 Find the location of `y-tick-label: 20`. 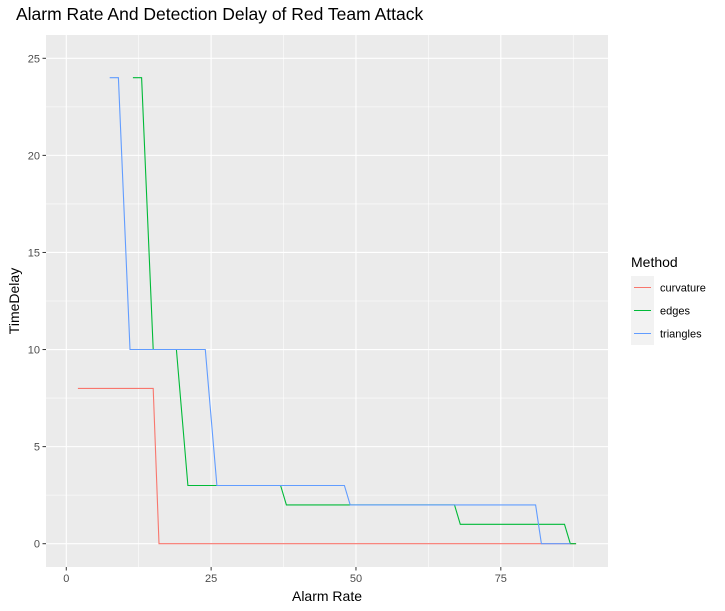

y-tick-label: 20 is located at coordinates (34, 156).